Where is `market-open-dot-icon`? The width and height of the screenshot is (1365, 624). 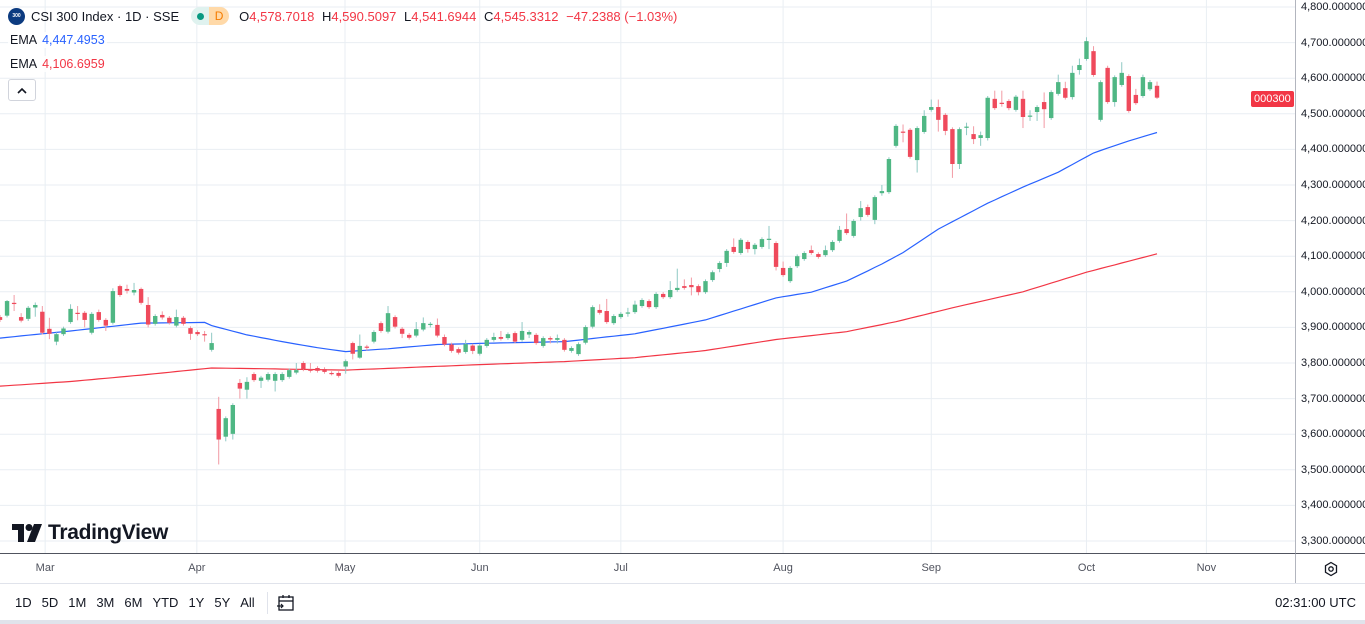 market-open-dot-icon is located at coordinates (200, 16).